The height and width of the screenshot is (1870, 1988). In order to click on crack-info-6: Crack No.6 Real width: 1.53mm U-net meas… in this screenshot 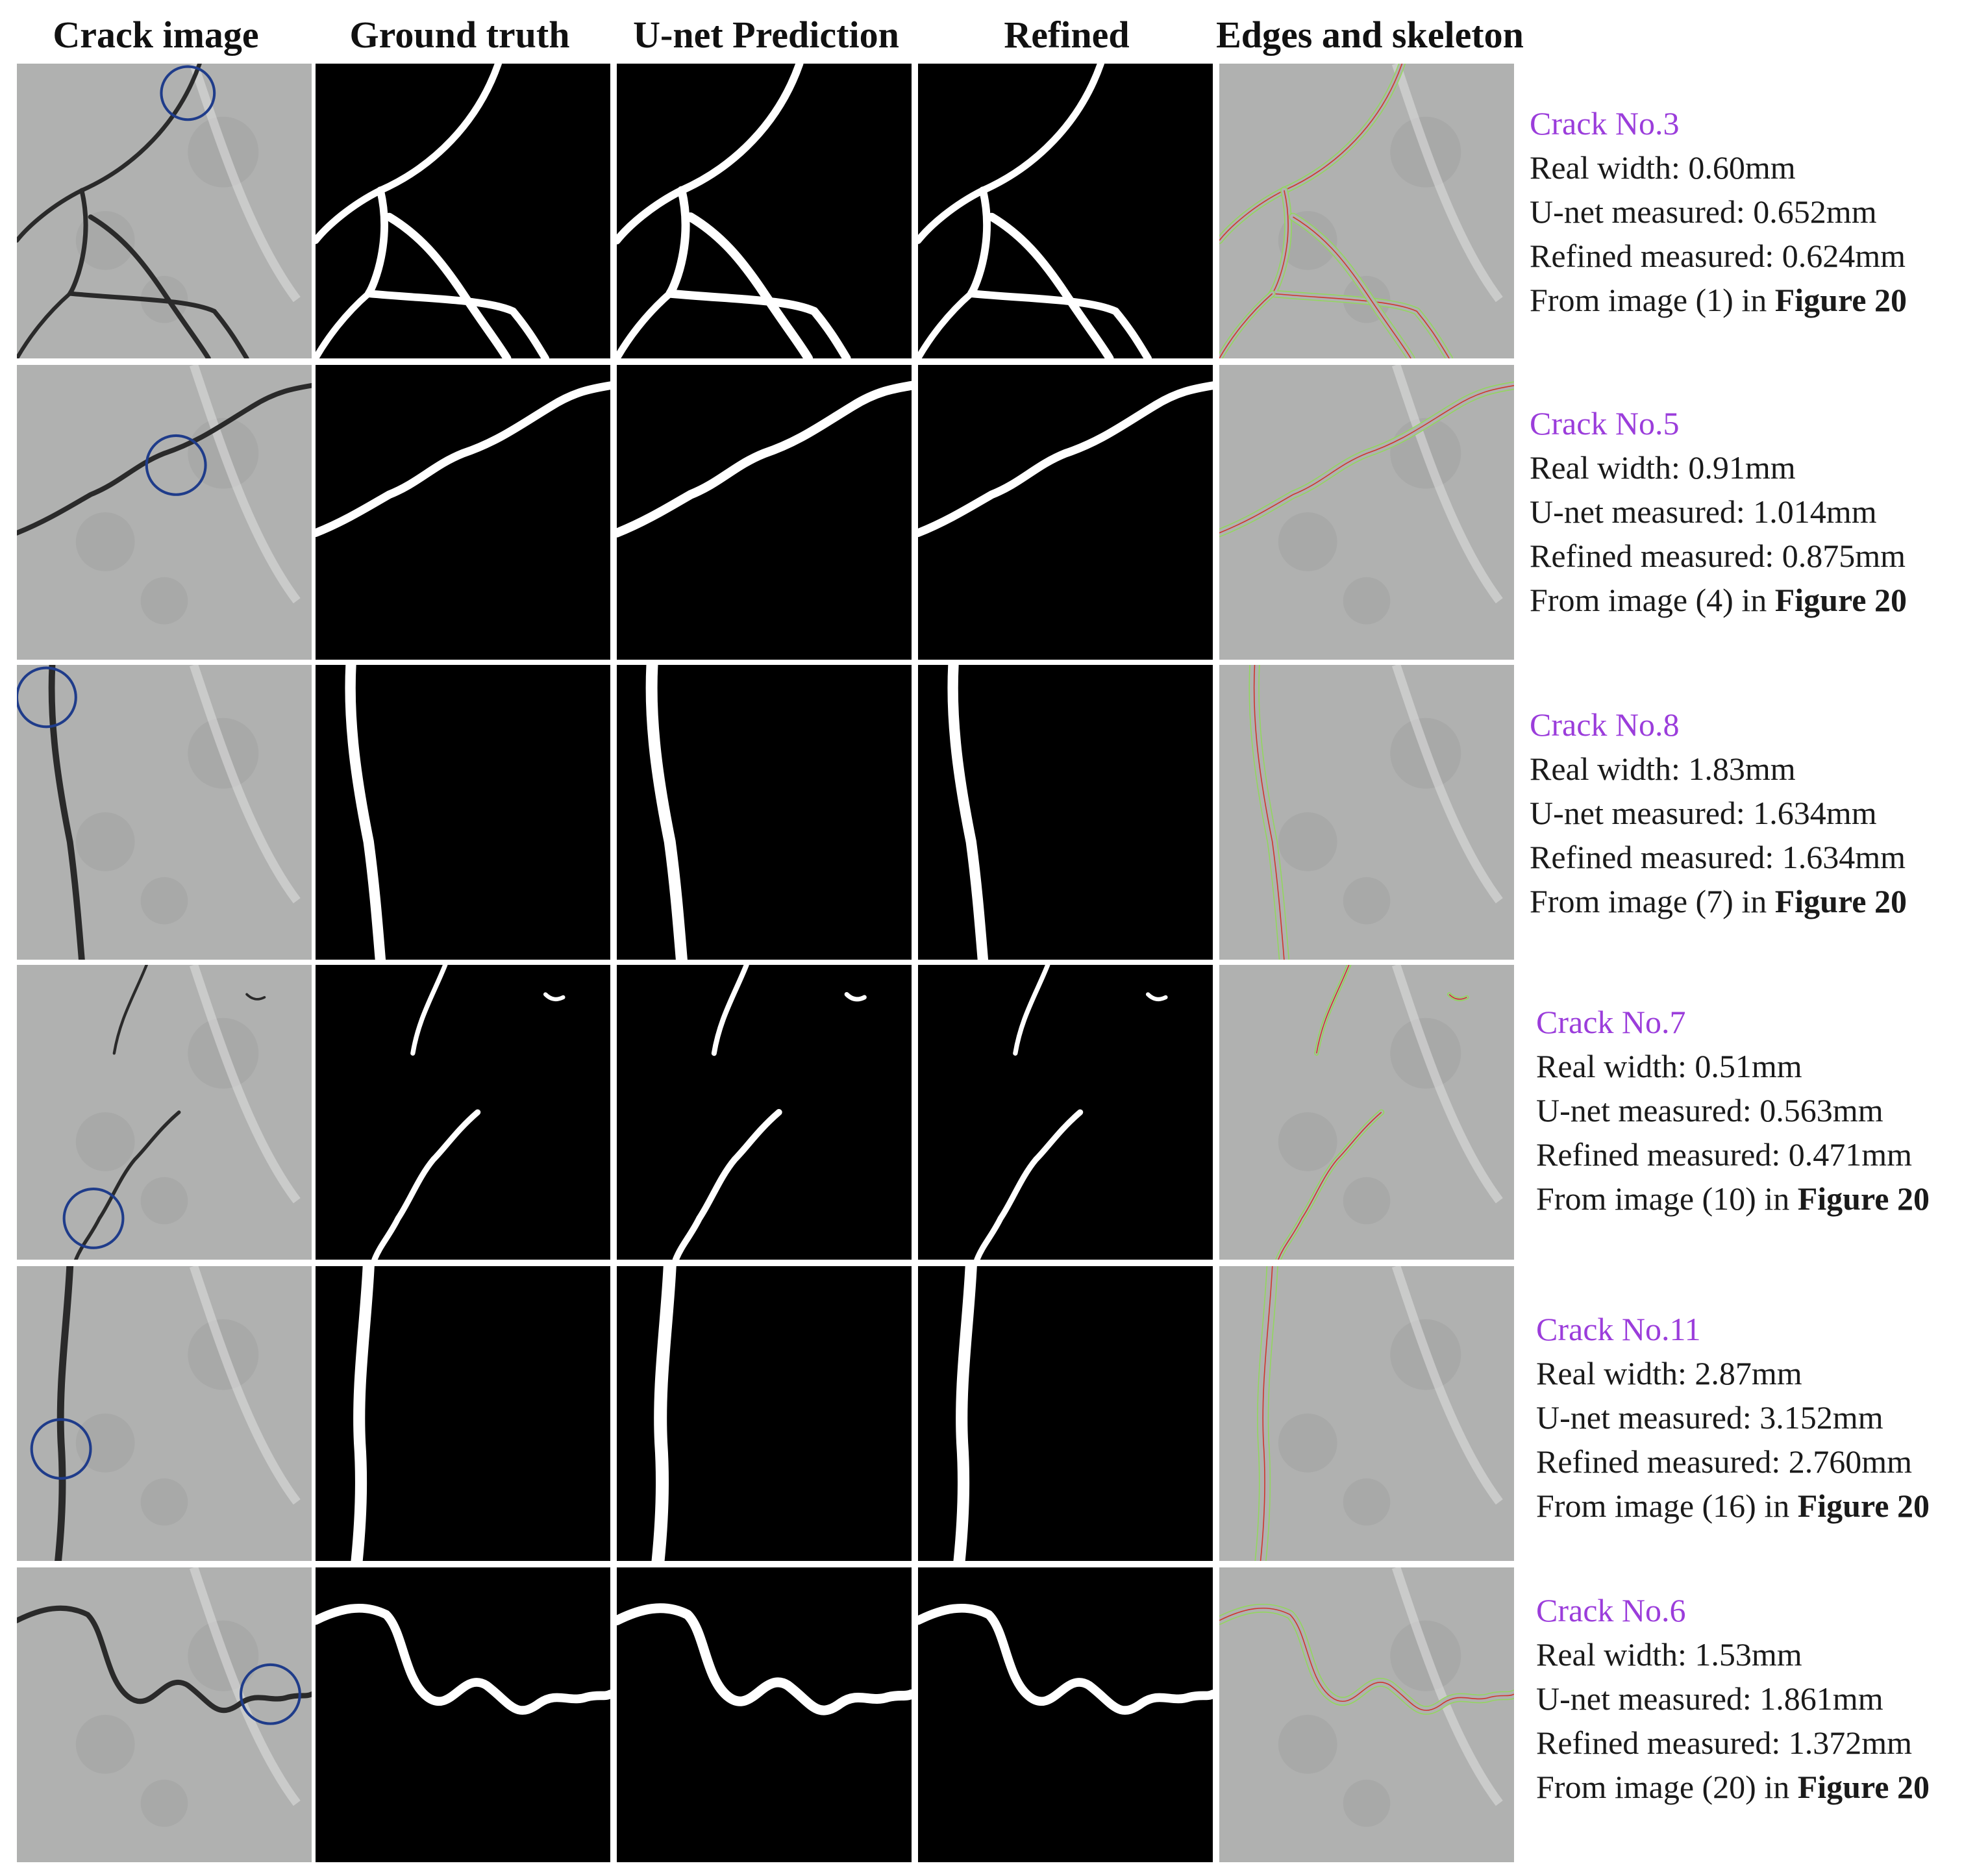, I will do `click(1762, 1699)`.